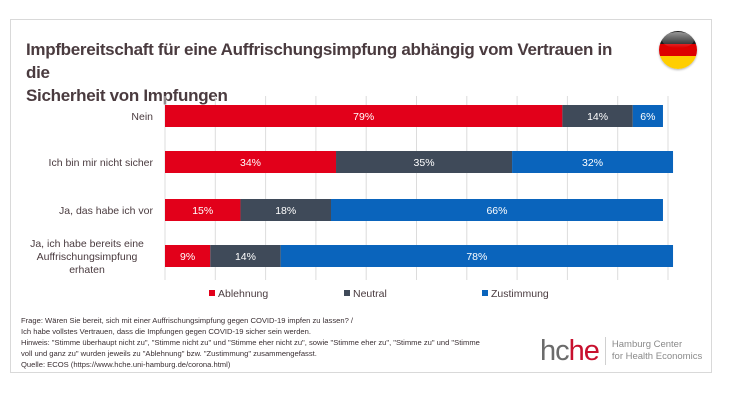 The height and width of the screenshot is (414, 733). I want to click on category-label: Ja, das habe ich vor, so click(106, 211).